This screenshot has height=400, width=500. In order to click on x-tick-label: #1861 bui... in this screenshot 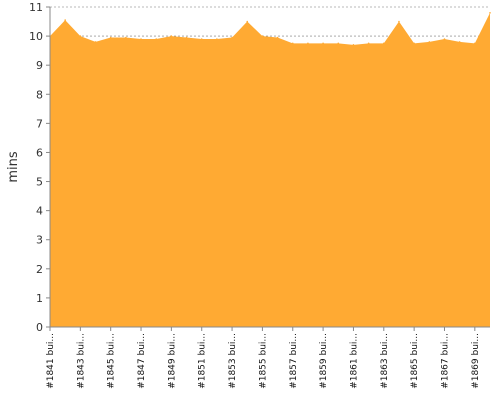, I will do `click(354, 361)`.